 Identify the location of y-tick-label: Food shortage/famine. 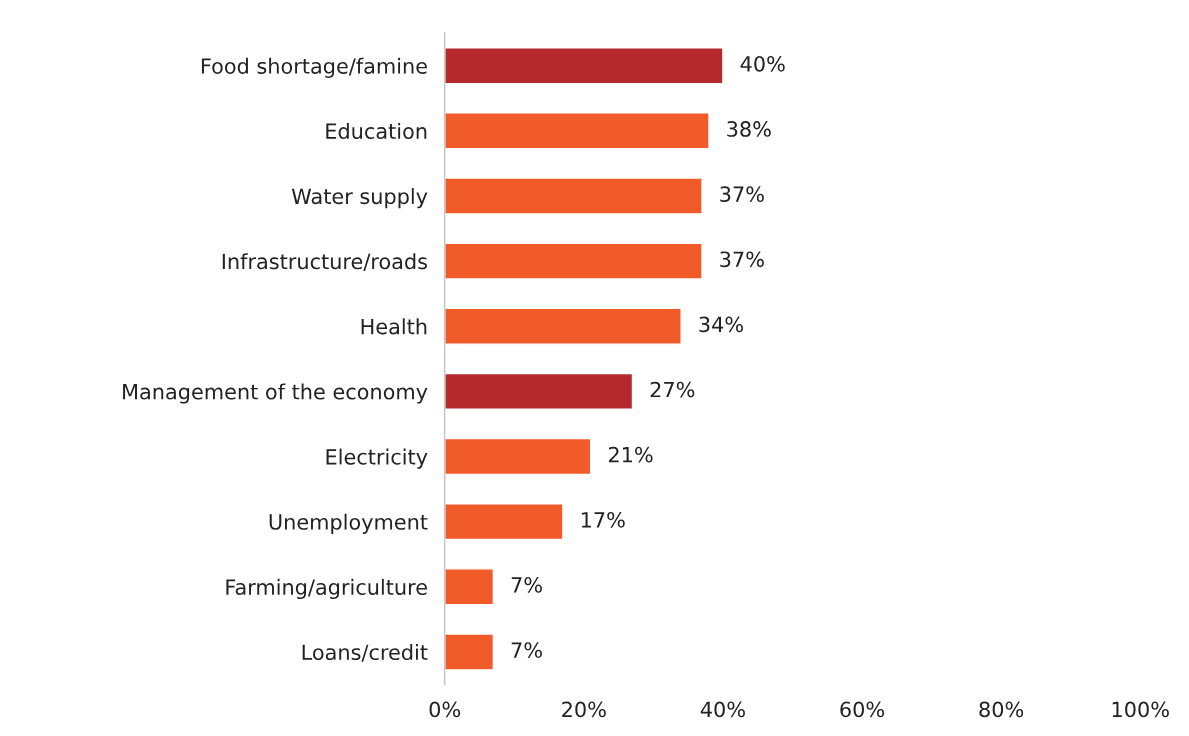
(314, 67).